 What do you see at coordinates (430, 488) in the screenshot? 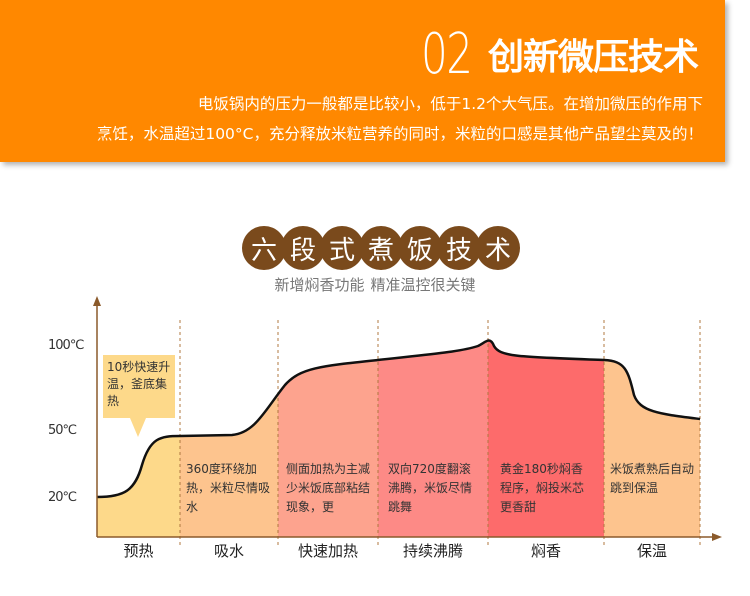
I see `stage-note: 双向720度翻滚沸腾，米饭尽情跳舞` at bounding box center [430, 488].